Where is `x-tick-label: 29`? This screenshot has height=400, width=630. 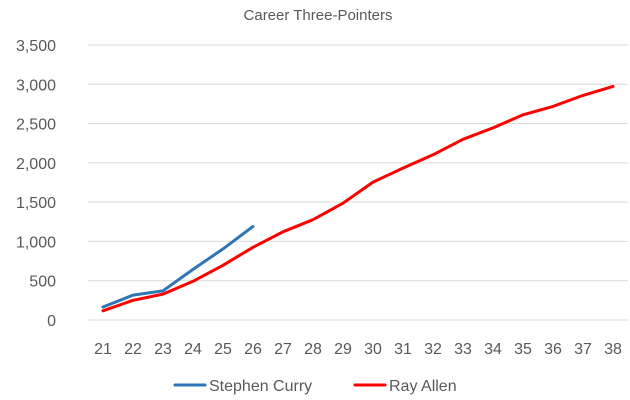 x-tick-label: 29 is located at coordinates (343, 349).